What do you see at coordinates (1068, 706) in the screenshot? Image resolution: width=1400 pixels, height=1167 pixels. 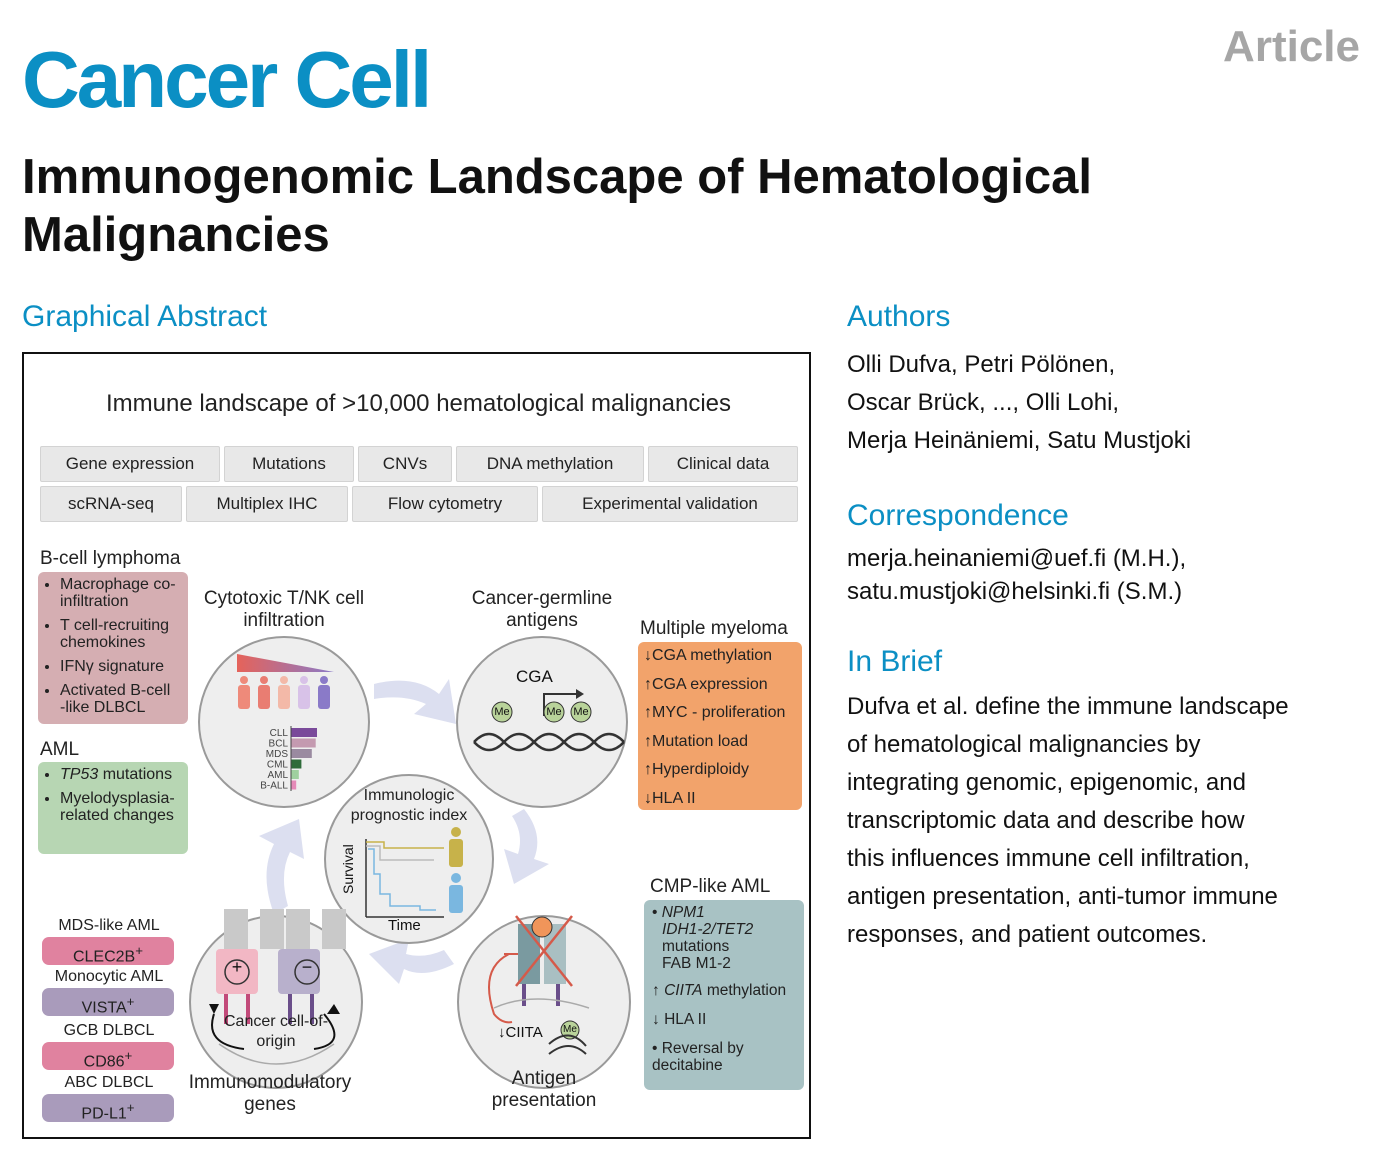 I see `in-brief-line: Dufva et al. define the immune landscape` at bounding box center [1068, 706].